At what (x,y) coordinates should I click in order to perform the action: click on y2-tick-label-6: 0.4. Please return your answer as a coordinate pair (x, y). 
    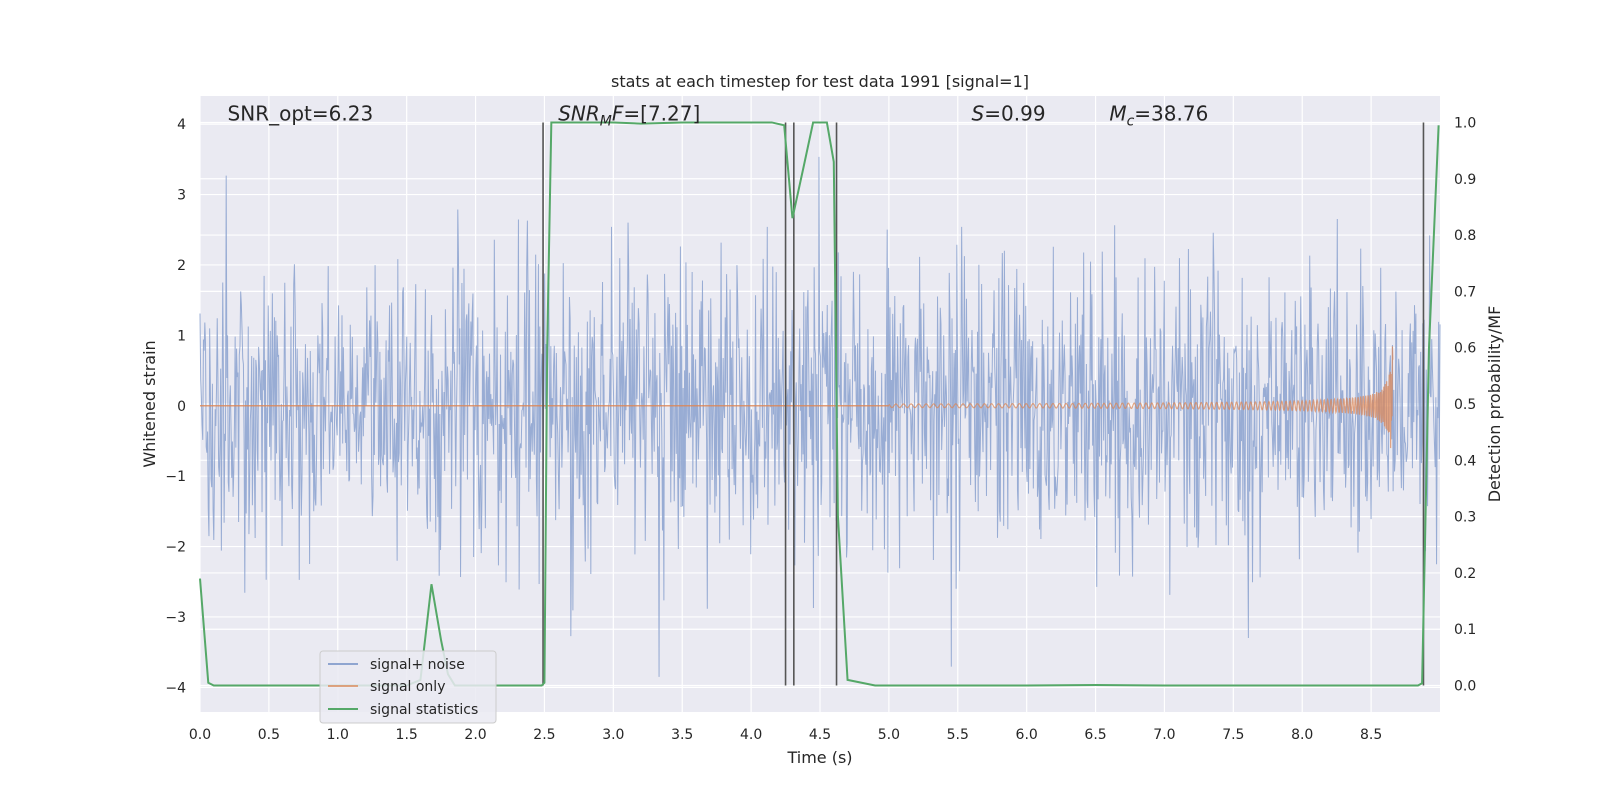
    Looking at the image, I should click on (1465, 461).